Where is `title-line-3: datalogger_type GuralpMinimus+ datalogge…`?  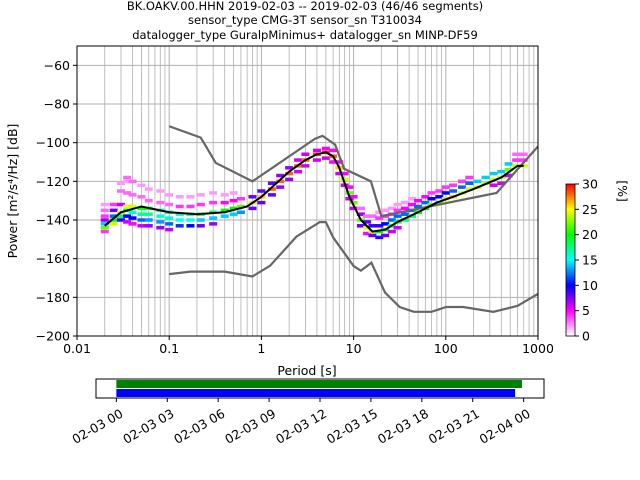 title-line-3: datalogger_type GuralpMinimus+ datalogge… is located at coordinates (305, 35).